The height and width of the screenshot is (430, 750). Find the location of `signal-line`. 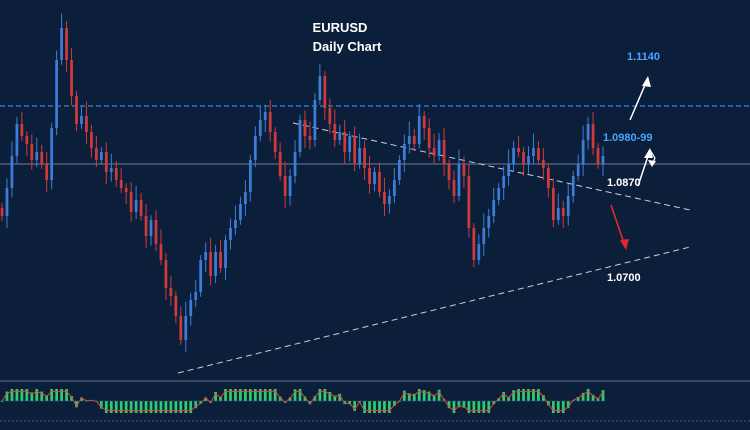

signal-line is located at coordinates (302, 401).